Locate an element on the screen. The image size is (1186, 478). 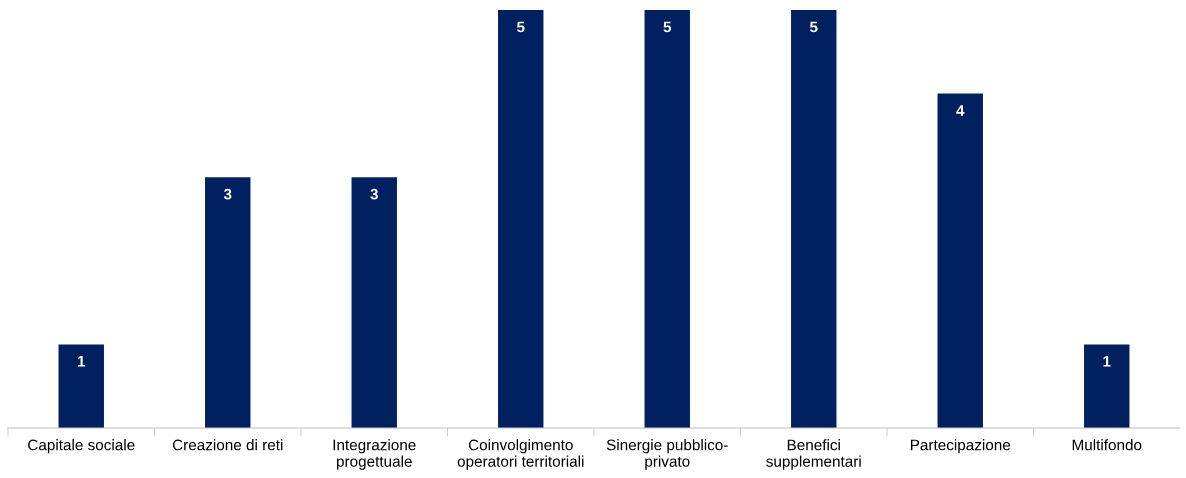
x-tick-label: Integrazione progettuale is located at coordinates (374, 454).